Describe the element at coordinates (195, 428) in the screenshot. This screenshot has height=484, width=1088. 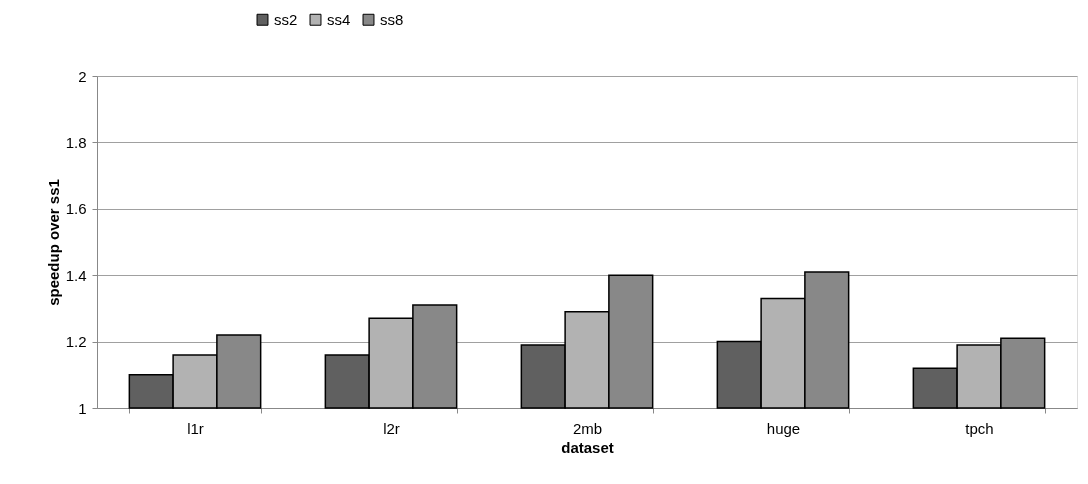
I see `x-tick-label: l1r` at that location.